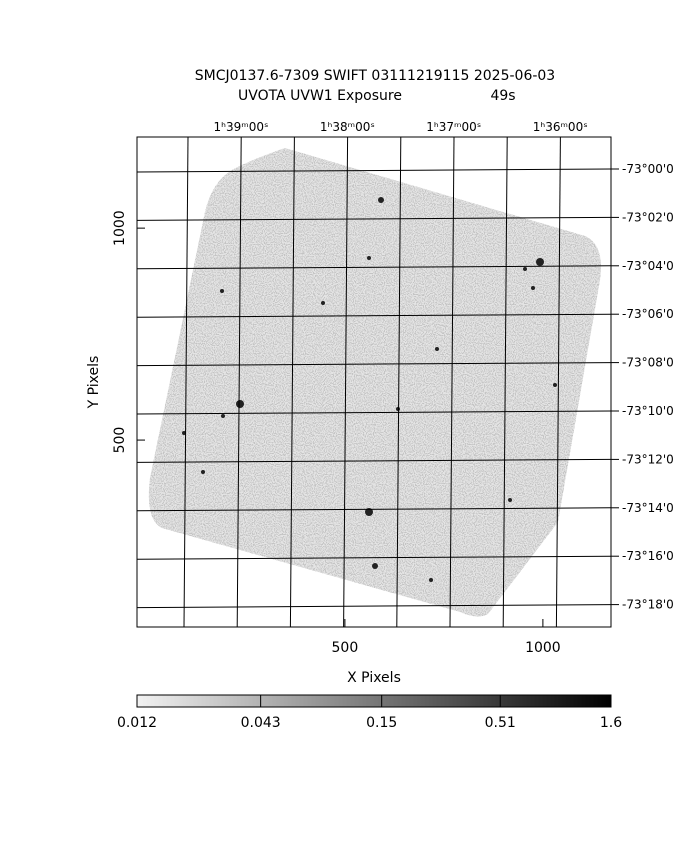  What do you see at coordinates (648, 411) in the screenshot?
I see `dec-label: -73°10'0` at bounding box center [648, 411].